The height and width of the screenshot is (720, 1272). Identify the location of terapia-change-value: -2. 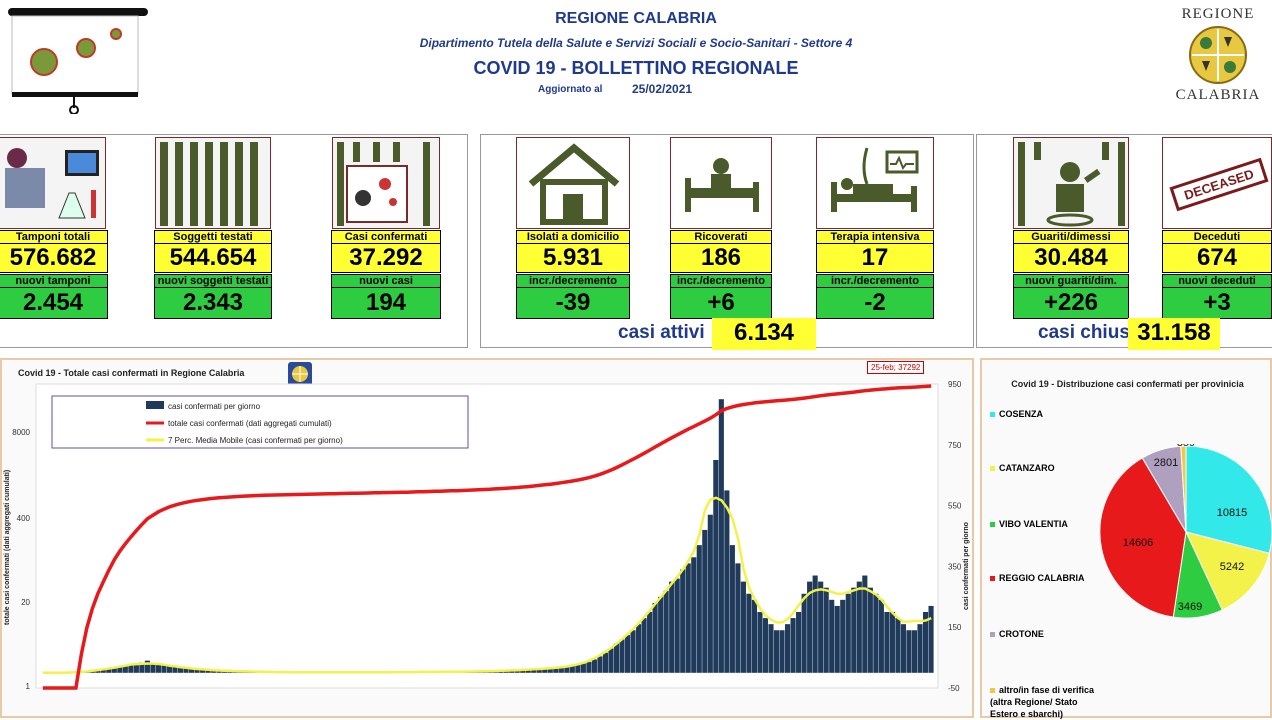
(875, 303).